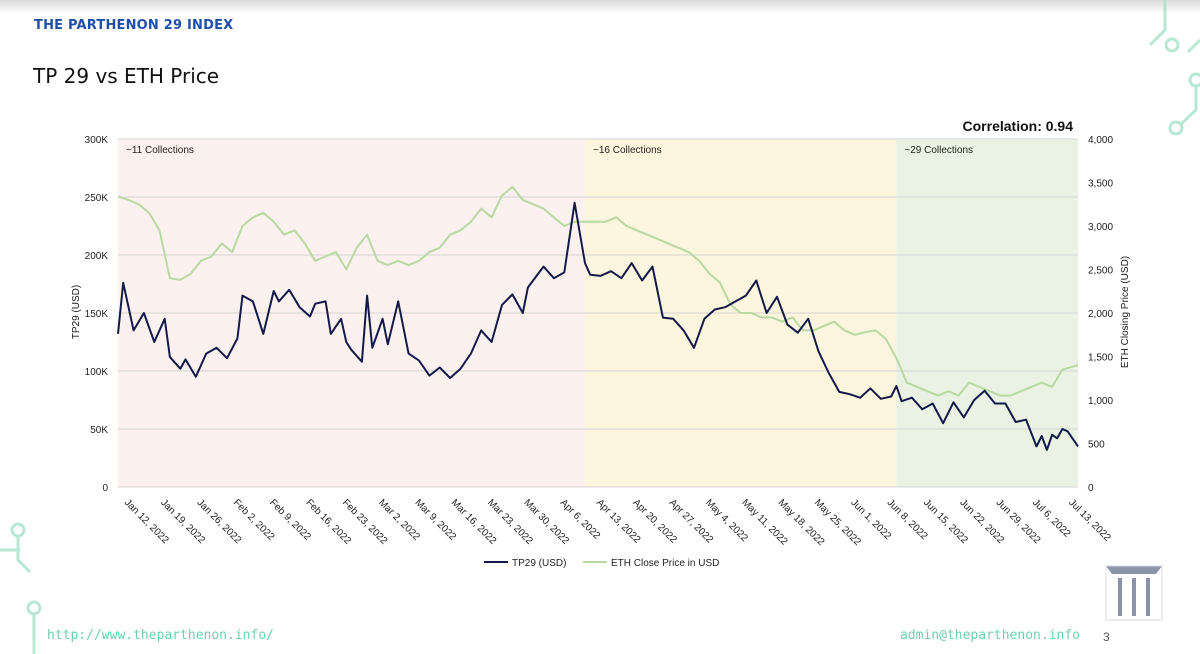 The image size is (1200, 654). Describe the element at coordinates (1100, 271) in the screenshot. I see `y2-tick-label: 2,500` at that location.